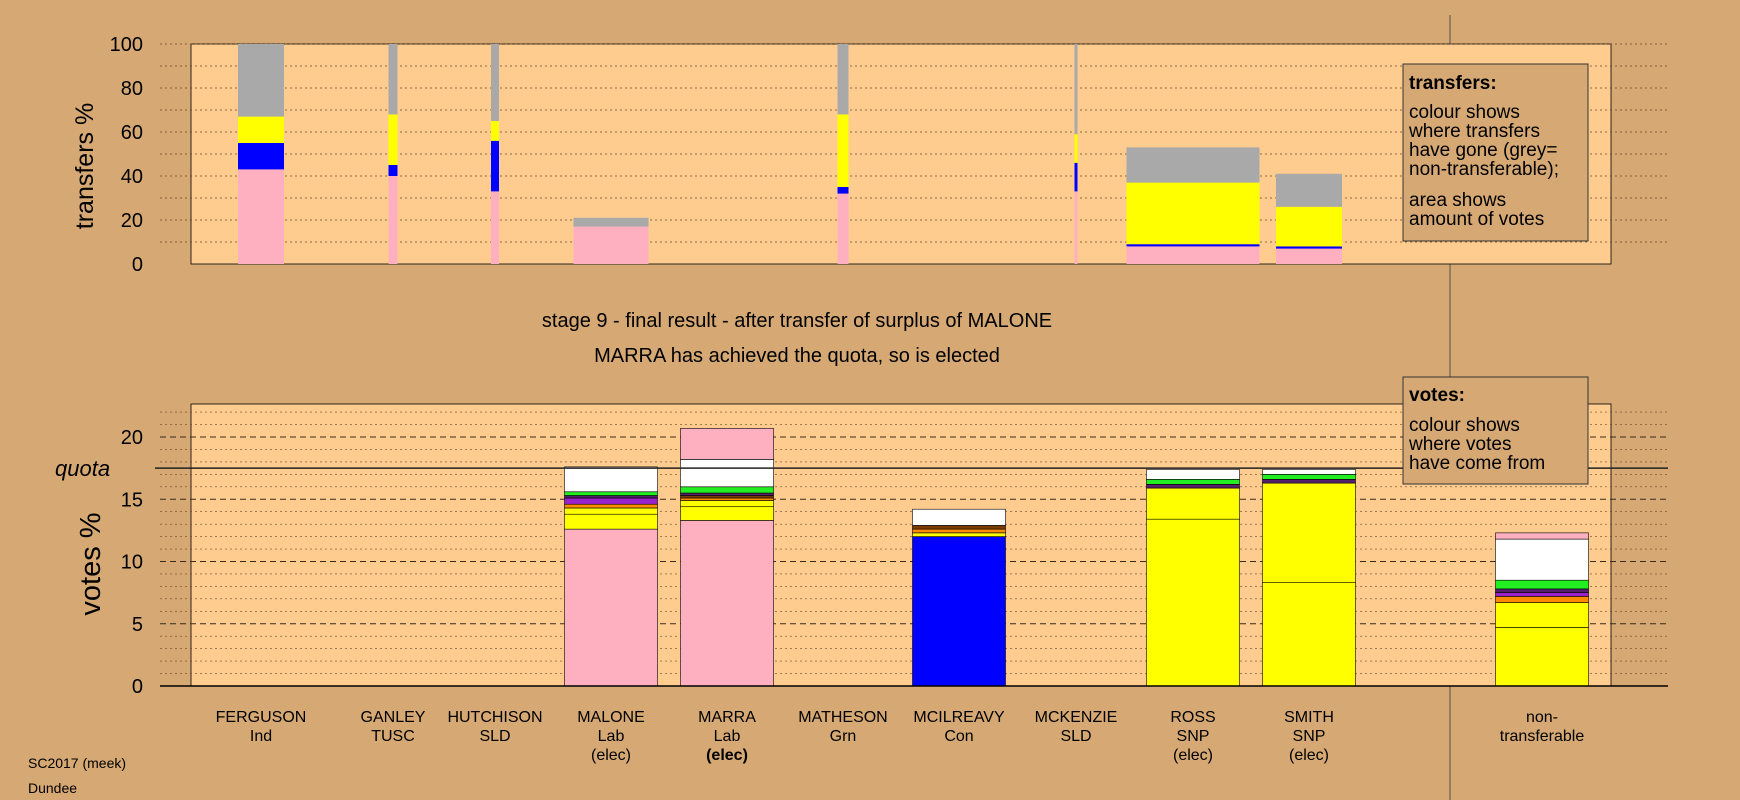 The height and width of the screenshot is (800, 1740). What do you see at coordinates (52, 788) in the screenshot?
I see `place-label: Dundee` at bounding box center [52, 788].